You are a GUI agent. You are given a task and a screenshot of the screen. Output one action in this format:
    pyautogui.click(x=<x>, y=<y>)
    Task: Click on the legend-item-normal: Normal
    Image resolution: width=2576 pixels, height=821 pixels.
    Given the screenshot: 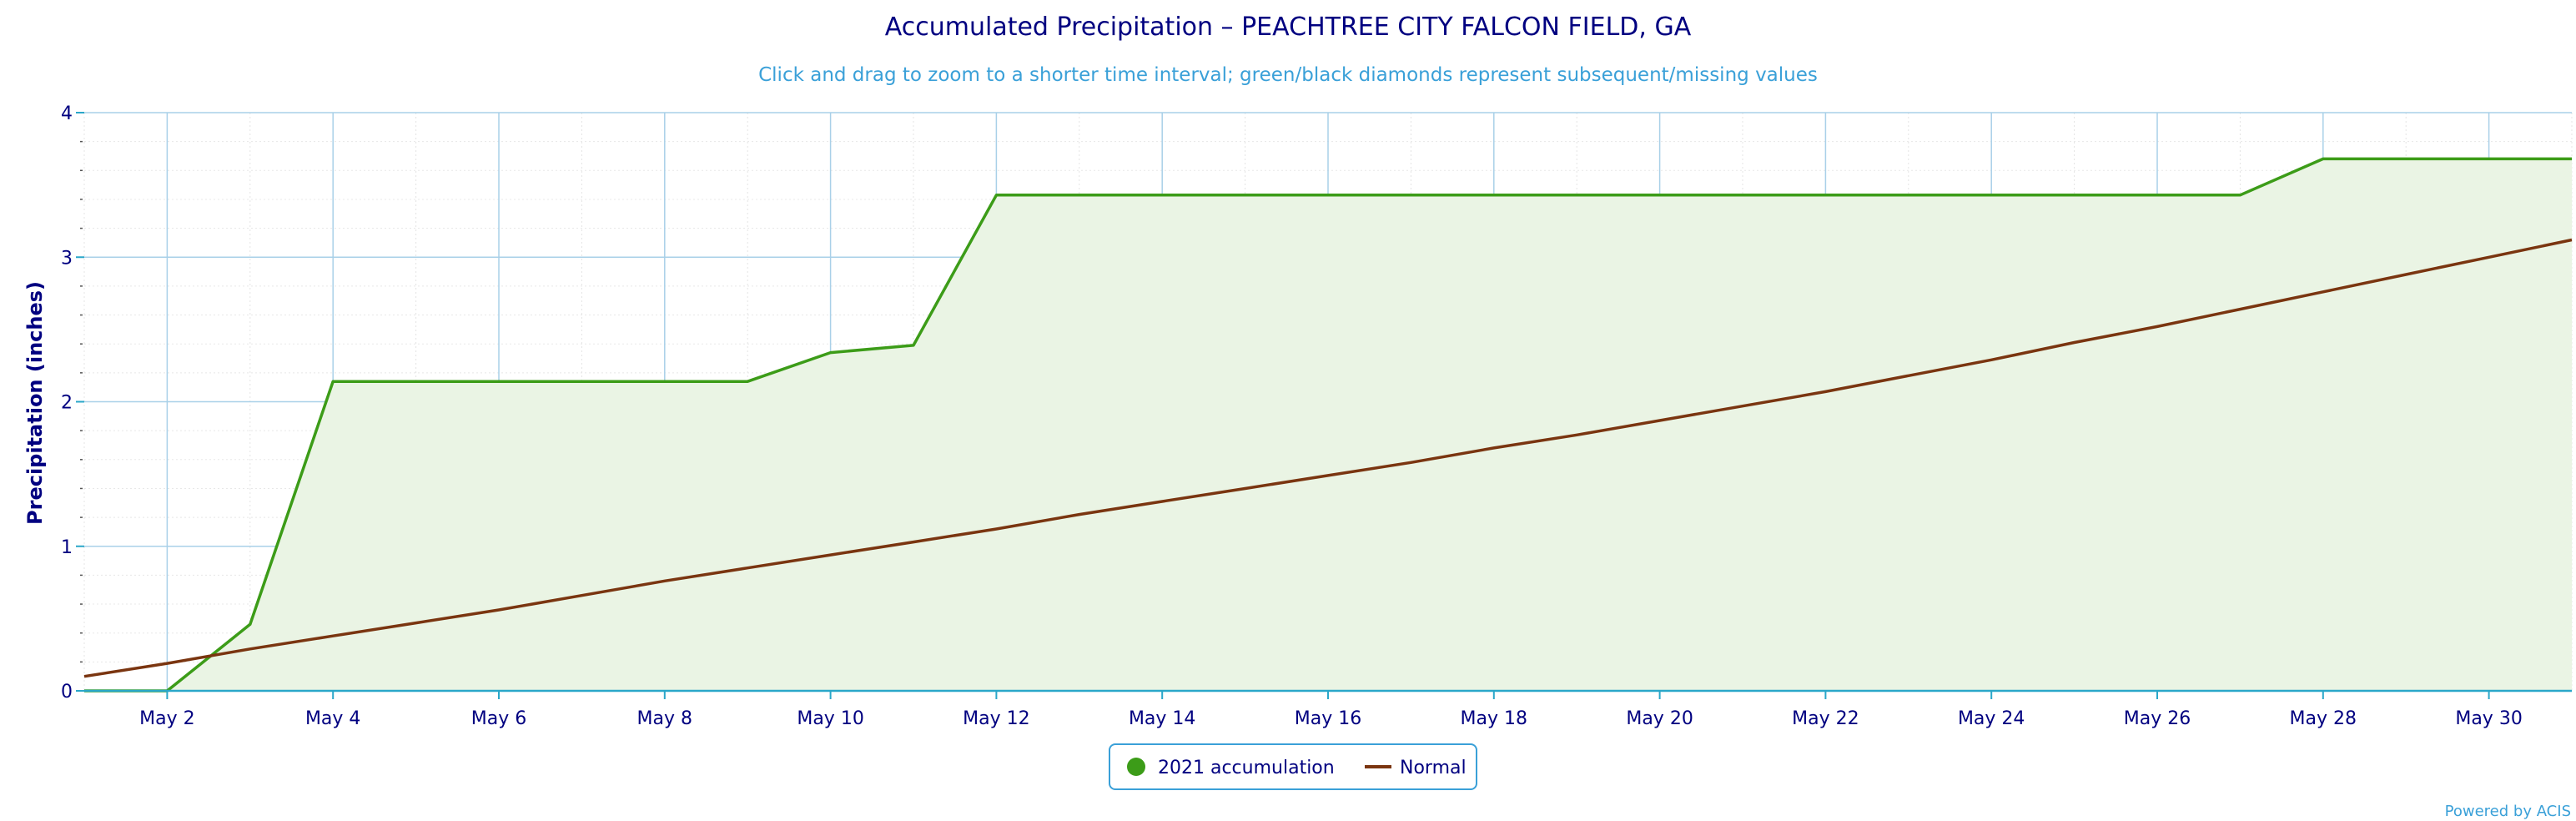 What is the action you would take?
    pyautogui.click(x=1416, y=768)
    